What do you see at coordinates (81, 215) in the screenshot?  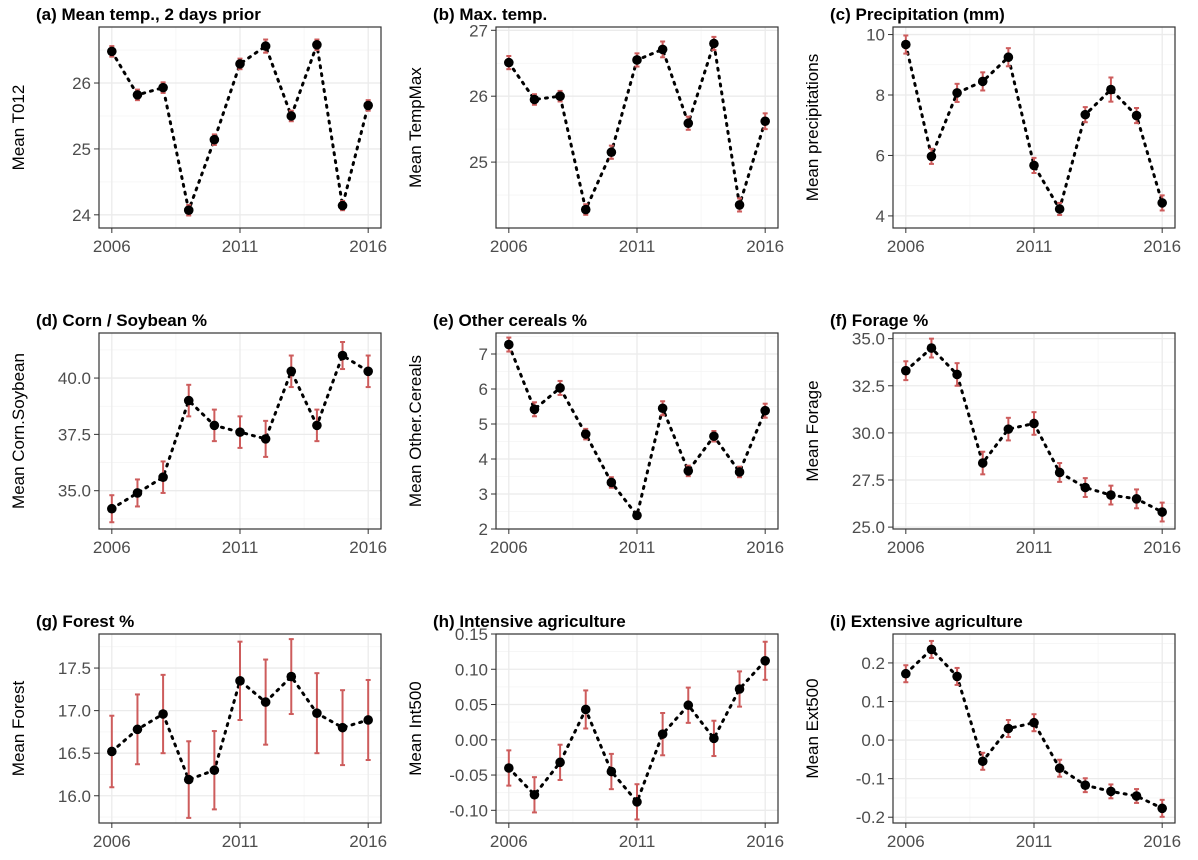 I see `y-tick-label: 24` at bounding box center [81, 215].